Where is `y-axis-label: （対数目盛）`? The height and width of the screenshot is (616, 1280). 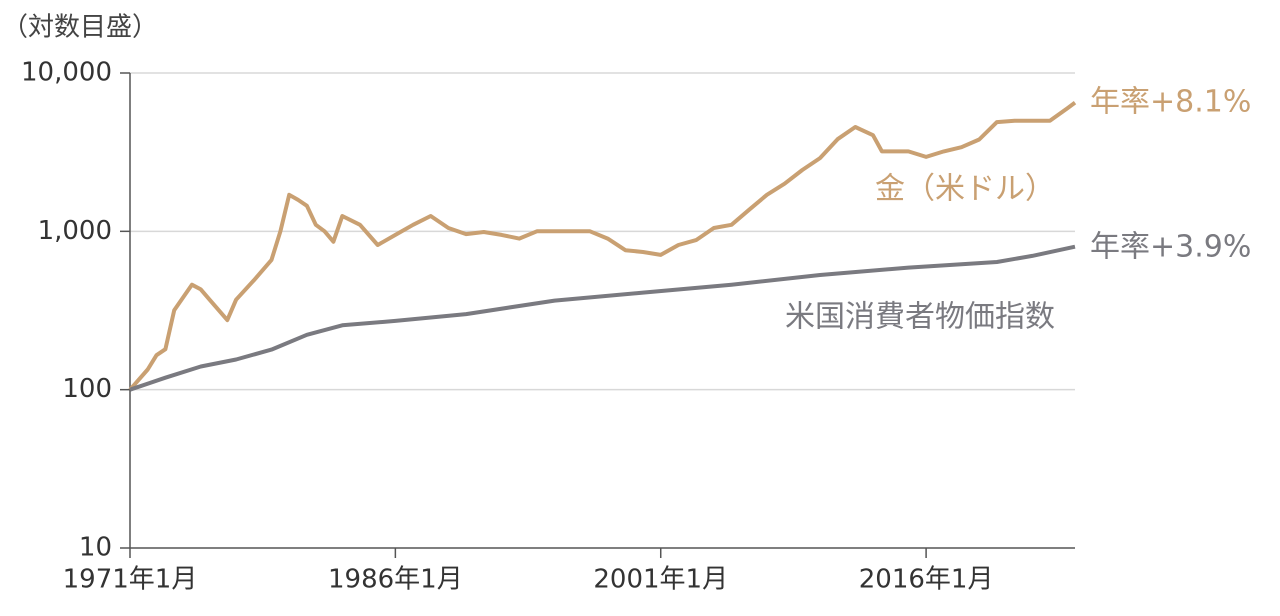
y-axis-label: （対数目盛） is located at coordinates (80, 28).